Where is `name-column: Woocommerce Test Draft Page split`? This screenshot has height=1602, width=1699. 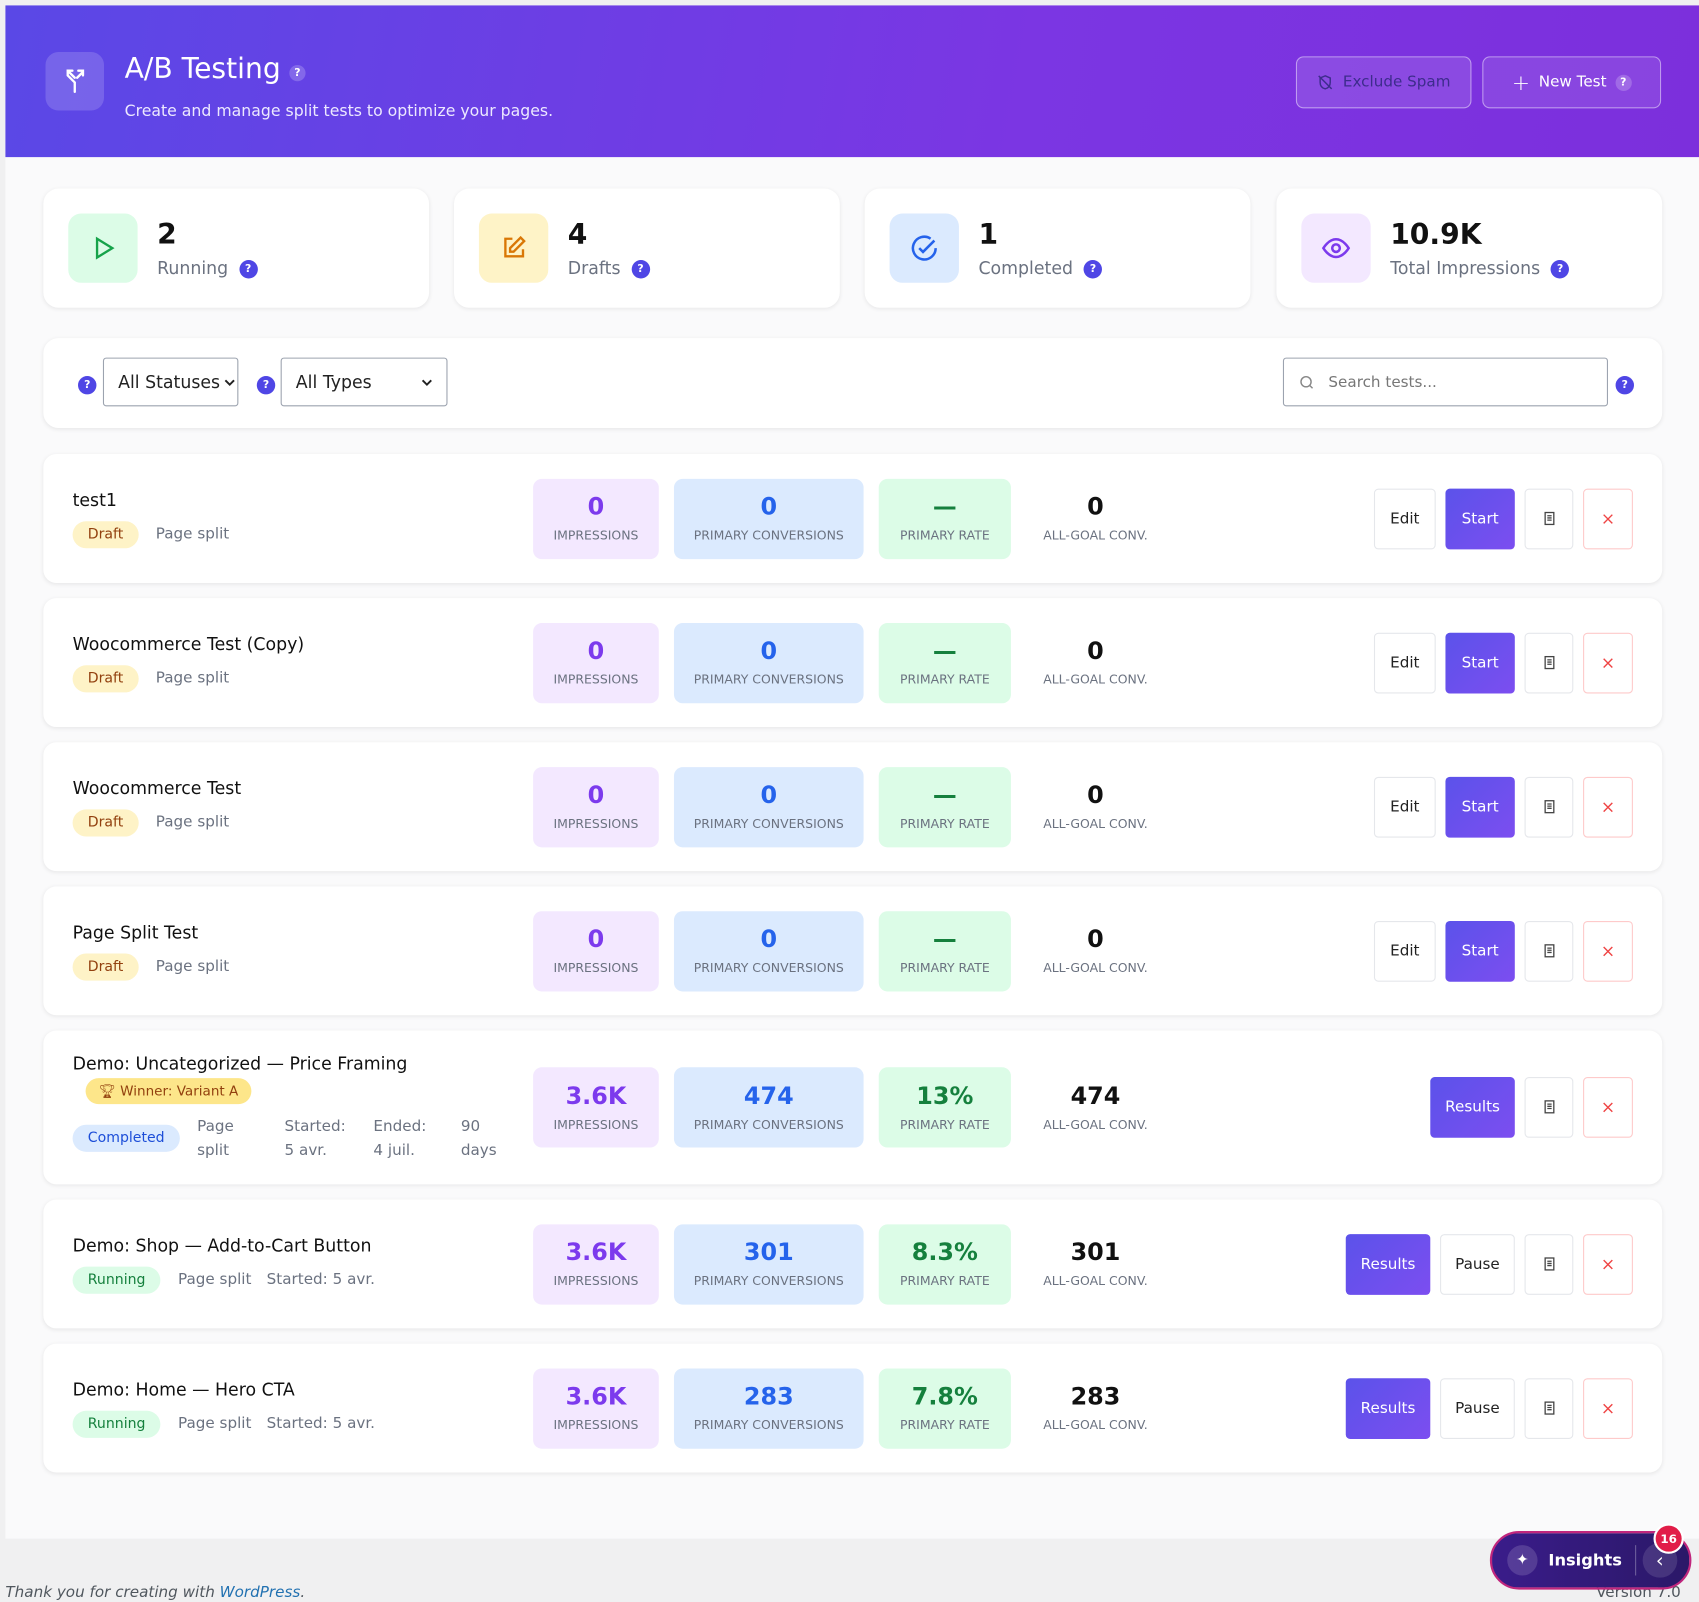 name-column: Woocommerce Test Draft Page split is located at coordinates (303, 806).